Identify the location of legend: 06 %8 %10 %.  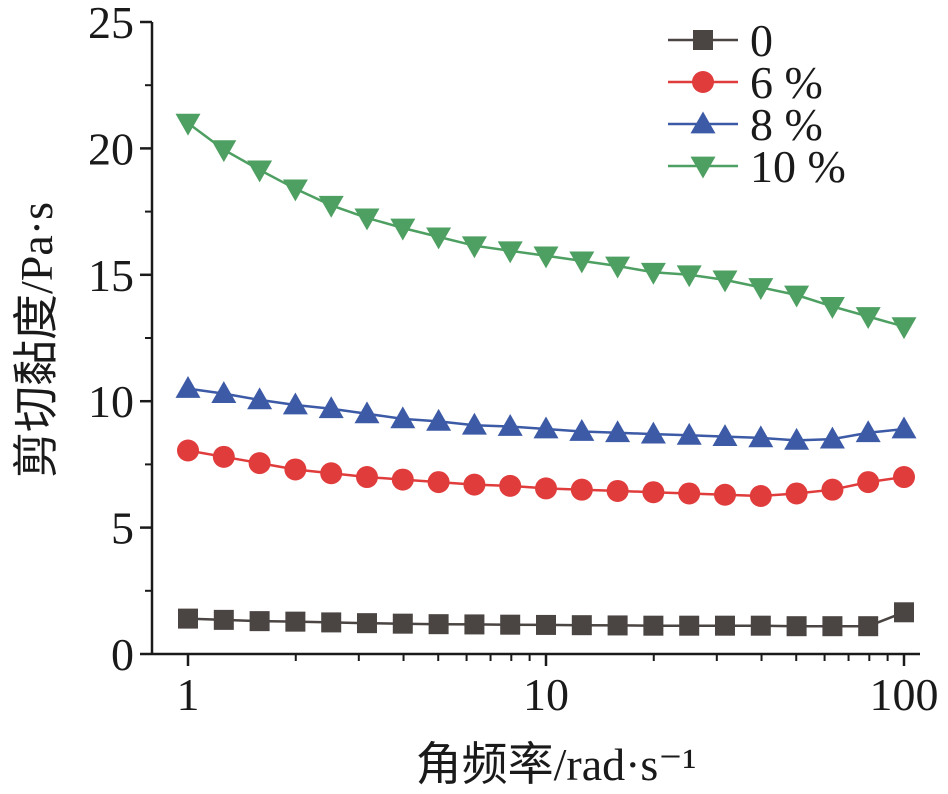
(757, 103).